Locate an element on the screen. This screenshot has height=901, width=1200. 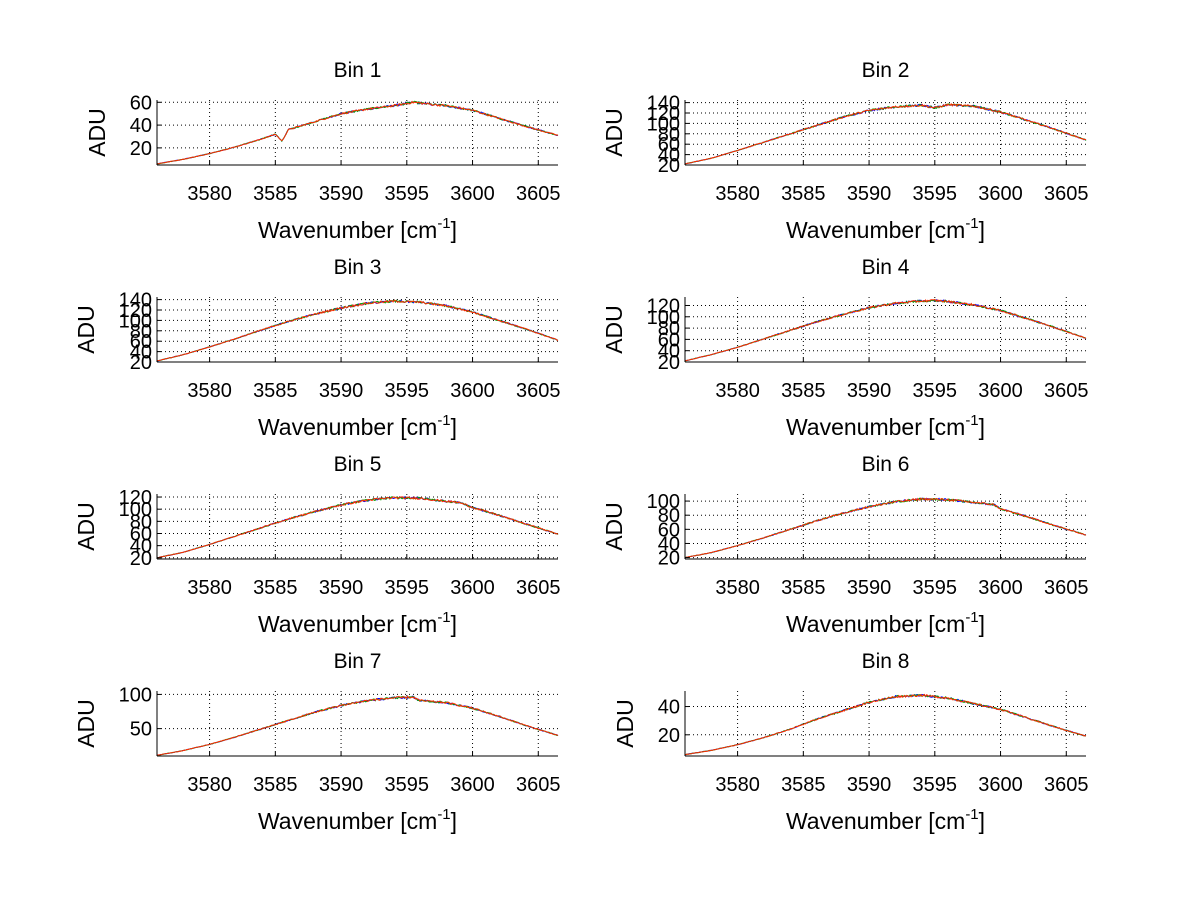
subplot-title: Bin 7 is located at coordinates (358, 661).